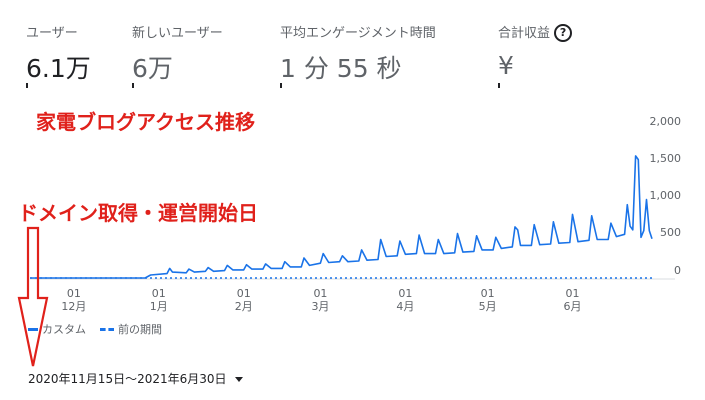 Image resolution: width=705 pixels, height=400 pixels. Describe the element at coordinates (488, 306) in the screenshot. I see `x-tick-month-label: 5月` at that location.